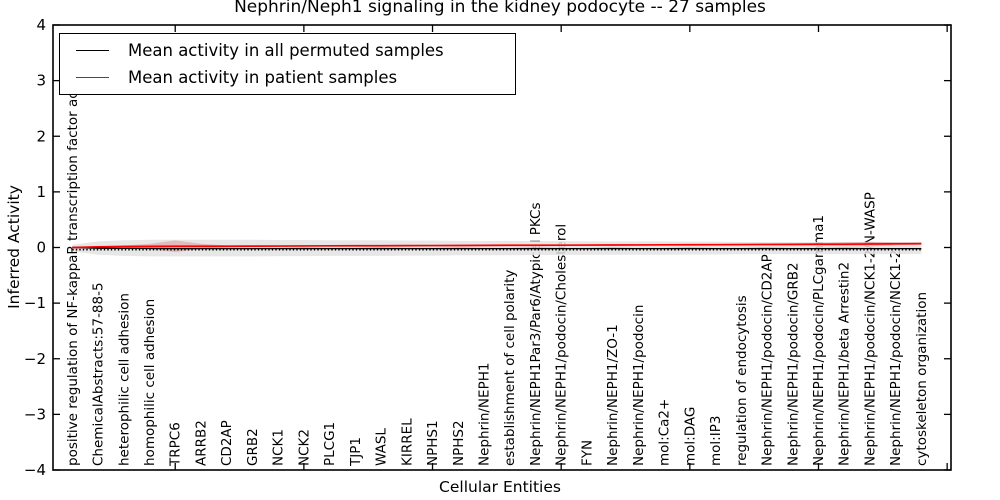 This screenshot has height=500, width=1000. What do you see at coordinates (665, 432) in the screenshot?
I see `x-category-label: mol:Ca2+` at bounding box center [665, 432].